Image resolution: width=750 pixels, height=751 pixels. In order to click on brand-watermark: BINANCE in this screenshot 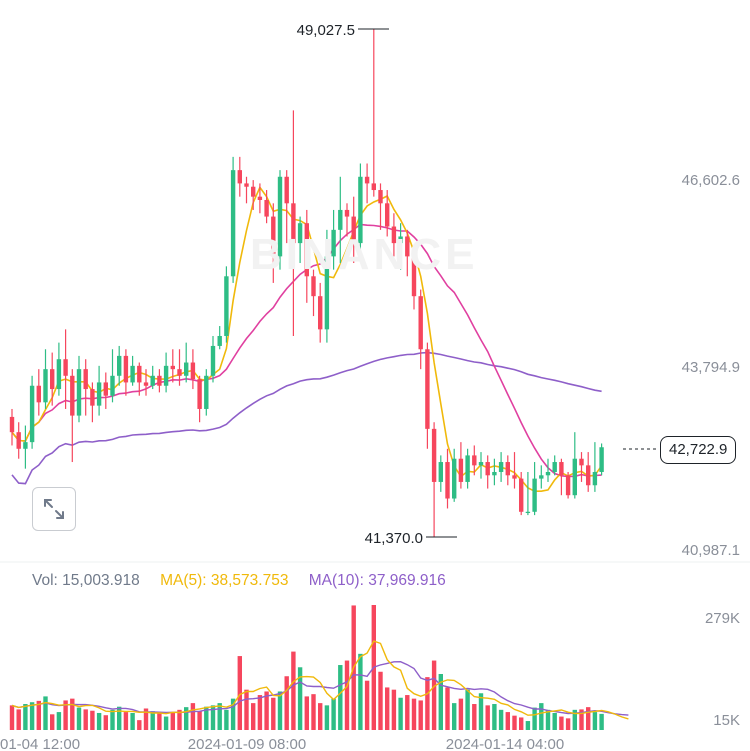, I will do `click(364, 254)`.